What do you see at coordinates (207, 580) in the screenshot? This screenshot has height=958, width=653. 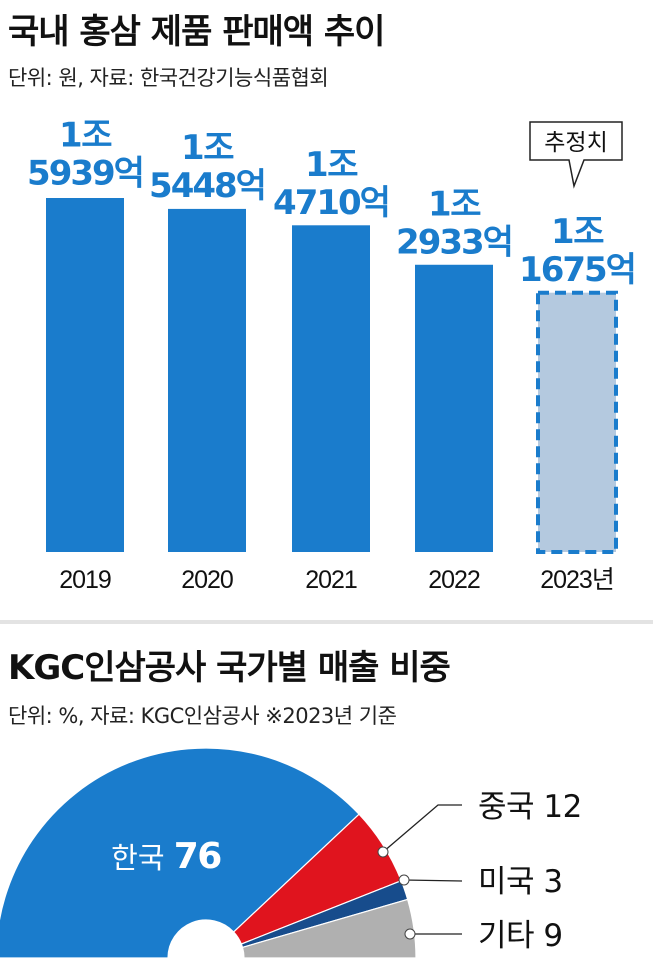 I see `x-tick-label: 2020` at bounding box center [207, 580].